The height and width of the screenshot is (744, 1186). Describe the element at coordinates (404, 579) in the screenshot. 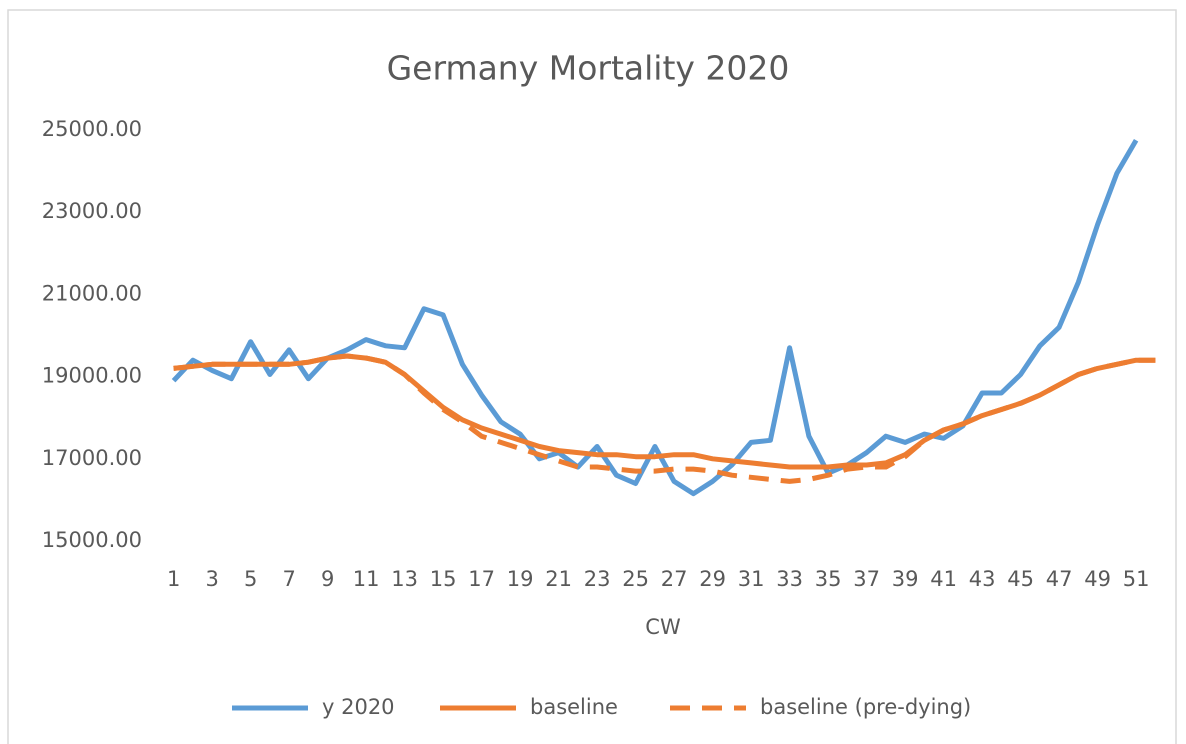

I see `x-tick-label: 13` at that location.